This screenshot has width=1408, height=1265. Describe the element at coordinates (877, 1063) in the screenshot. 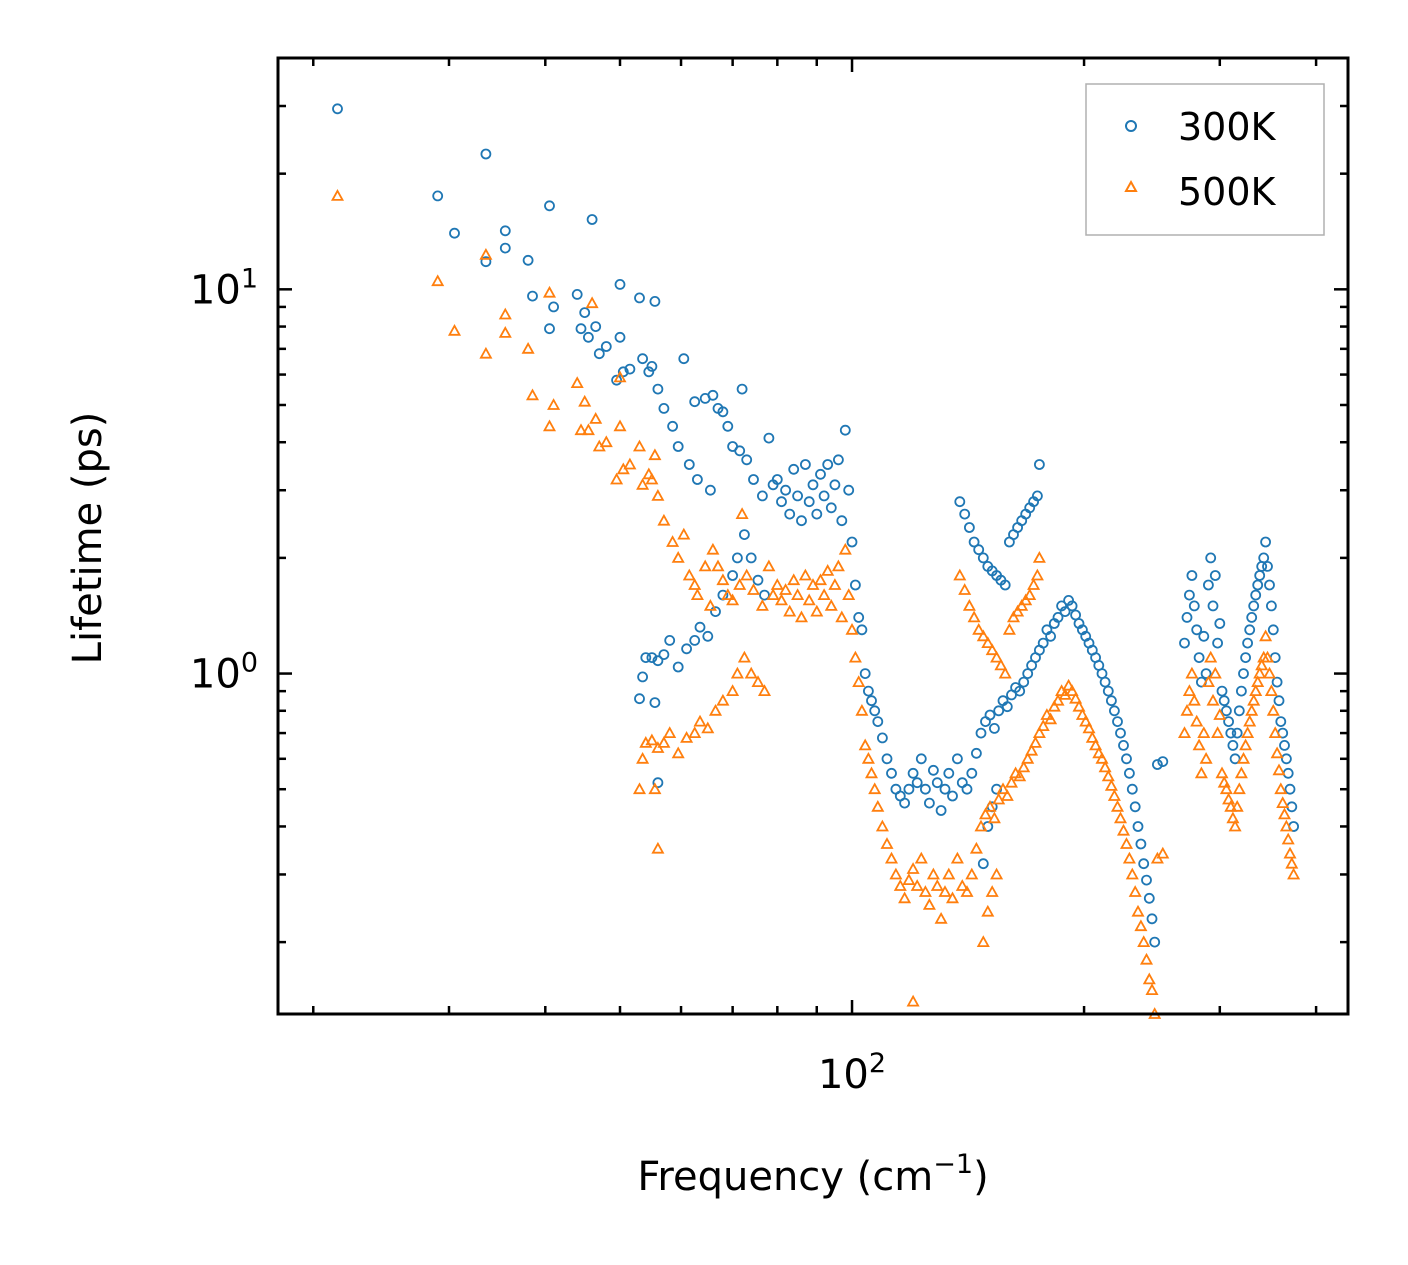

I see `x-tick-exponent: 2` at that location.